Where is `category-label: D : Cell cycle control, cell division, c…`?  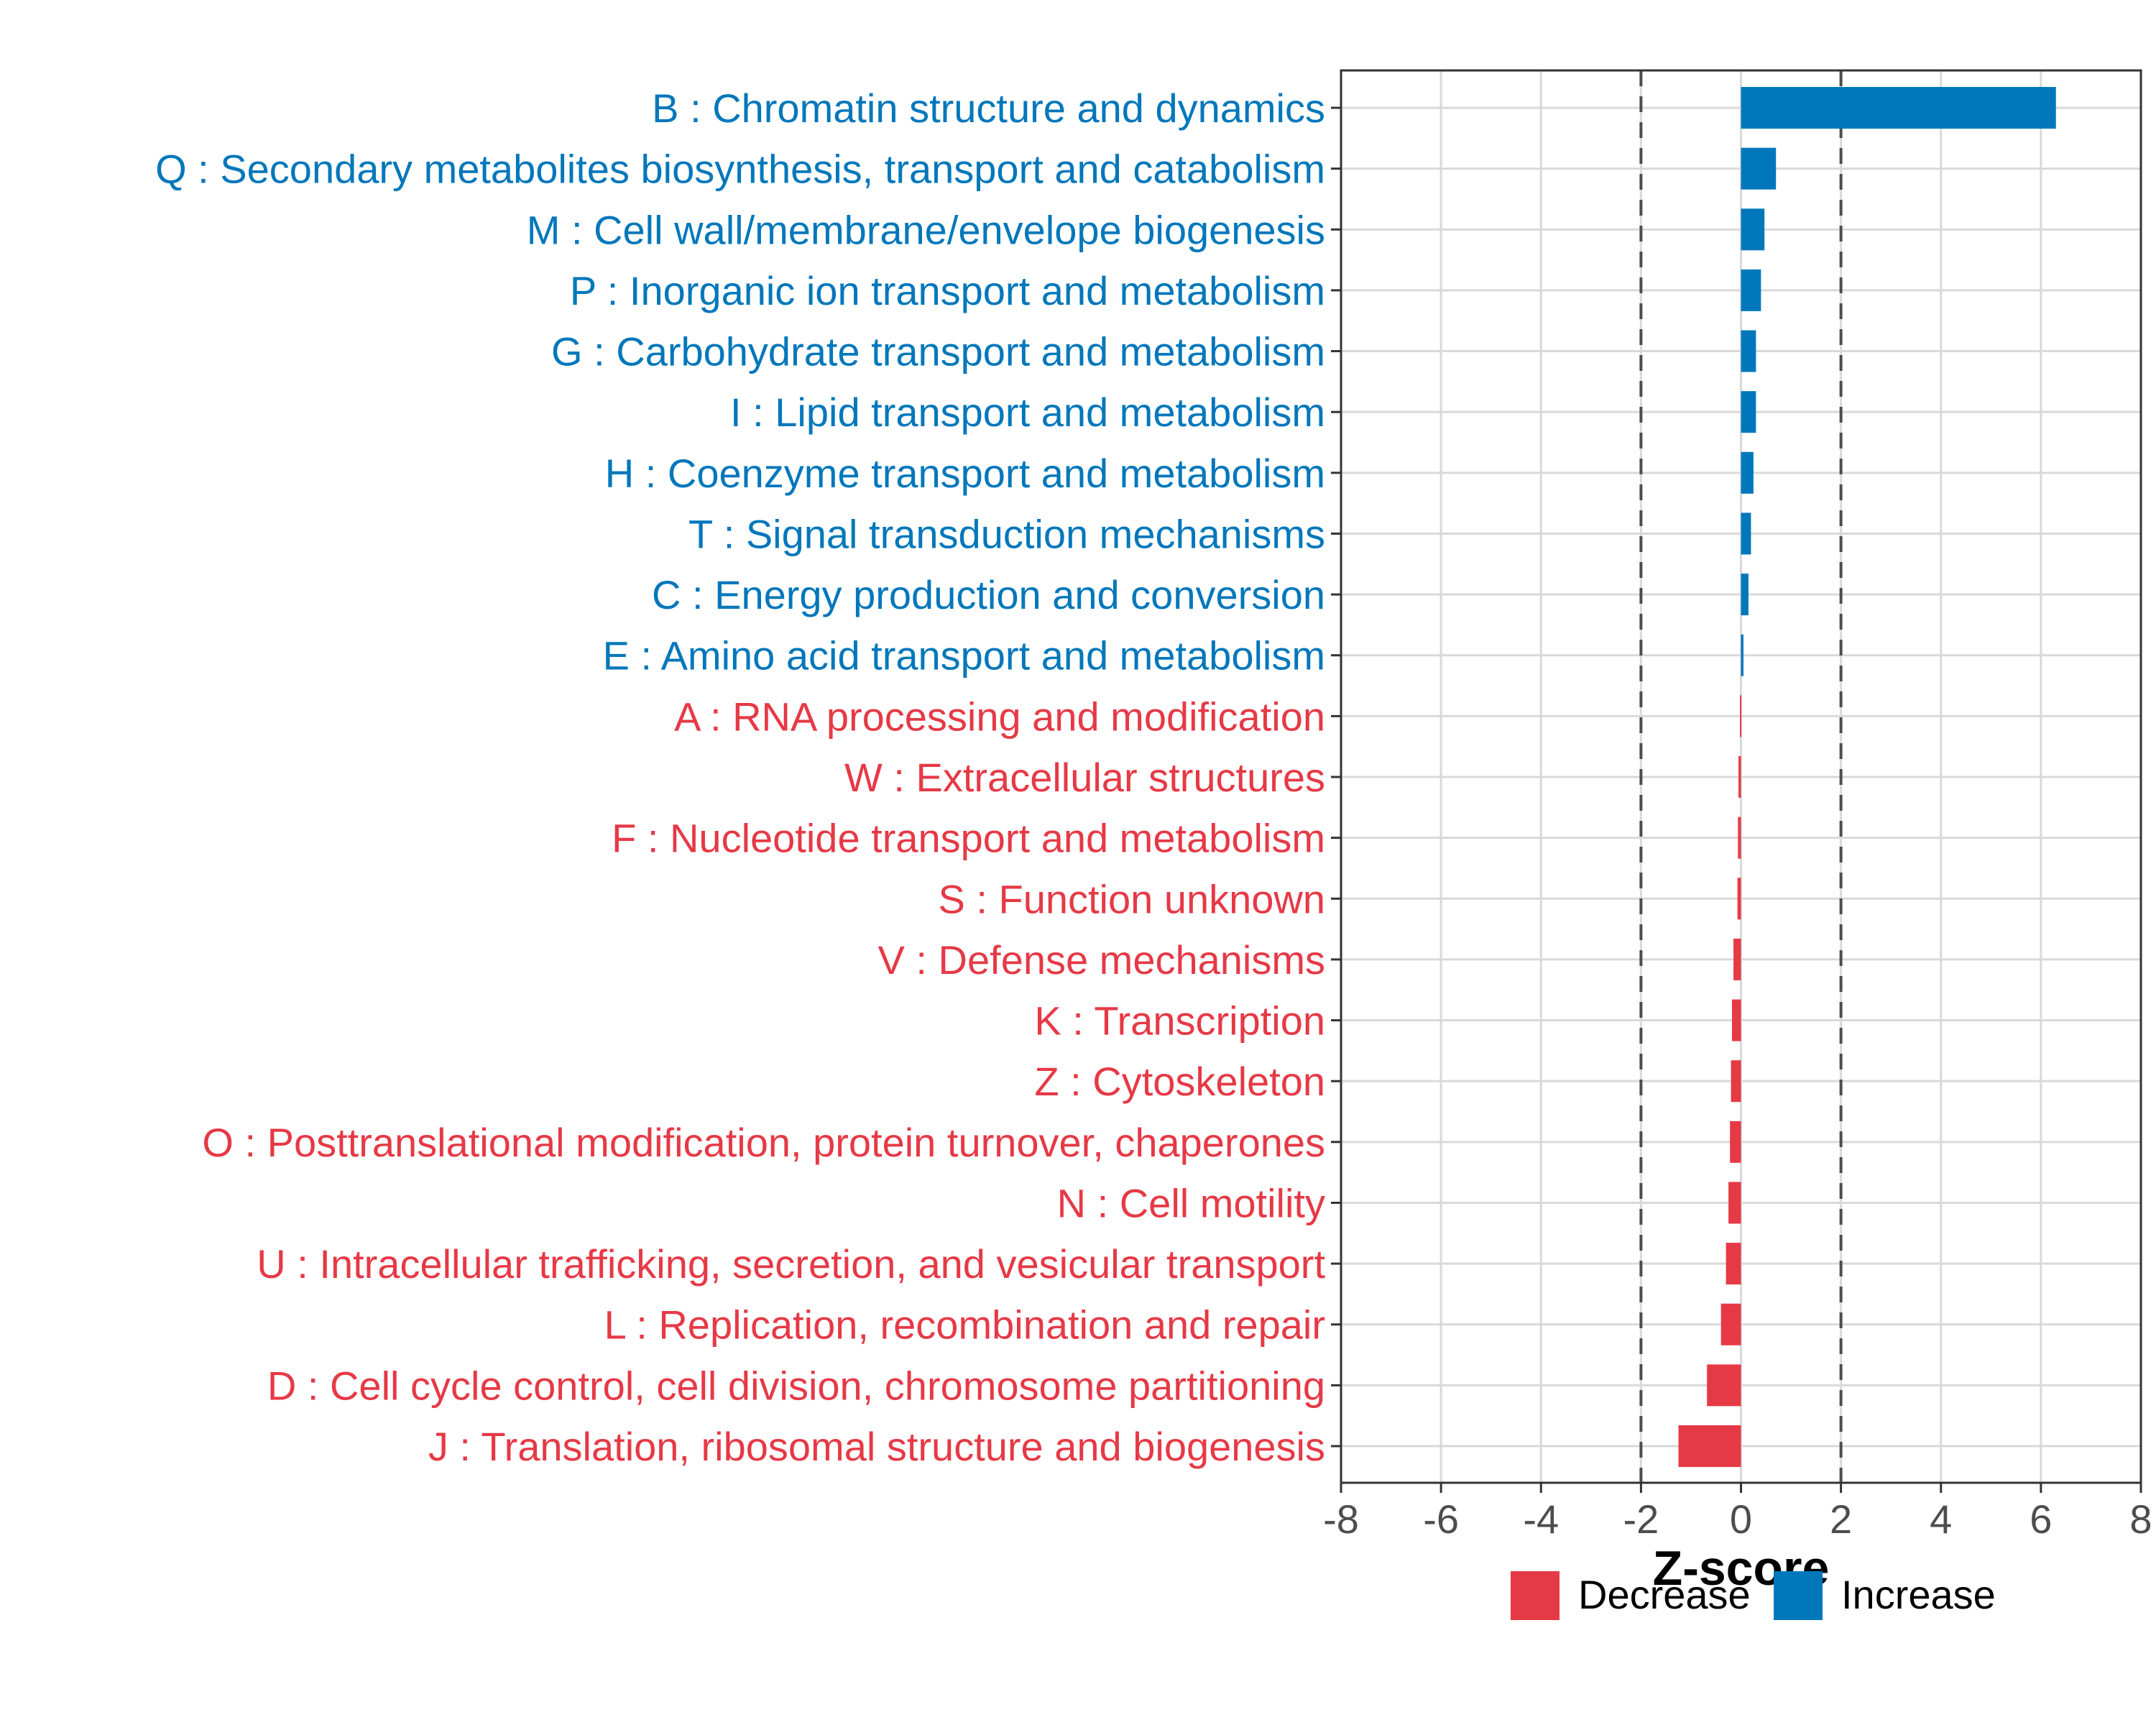
category-label: D : Cell cycle control, cell division, c… is located at coordinates (796, 1385).